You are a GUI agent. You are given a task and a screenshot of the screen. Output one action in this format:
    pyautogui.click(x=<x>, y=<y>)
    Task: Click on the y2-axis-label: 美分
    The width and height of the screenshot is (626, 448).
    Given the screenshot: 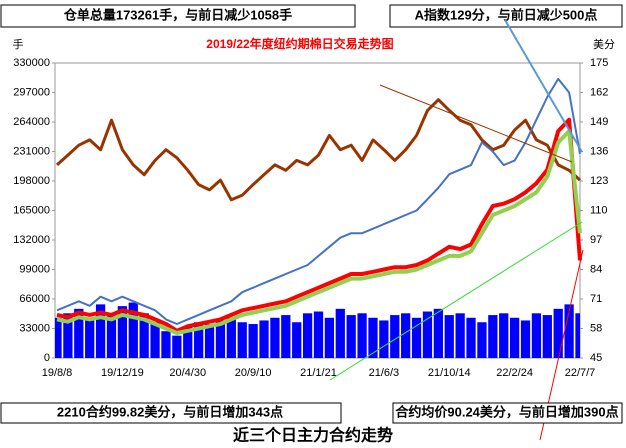 What is the action you would take?
    pyautogui.click(x=604, y=44)
    